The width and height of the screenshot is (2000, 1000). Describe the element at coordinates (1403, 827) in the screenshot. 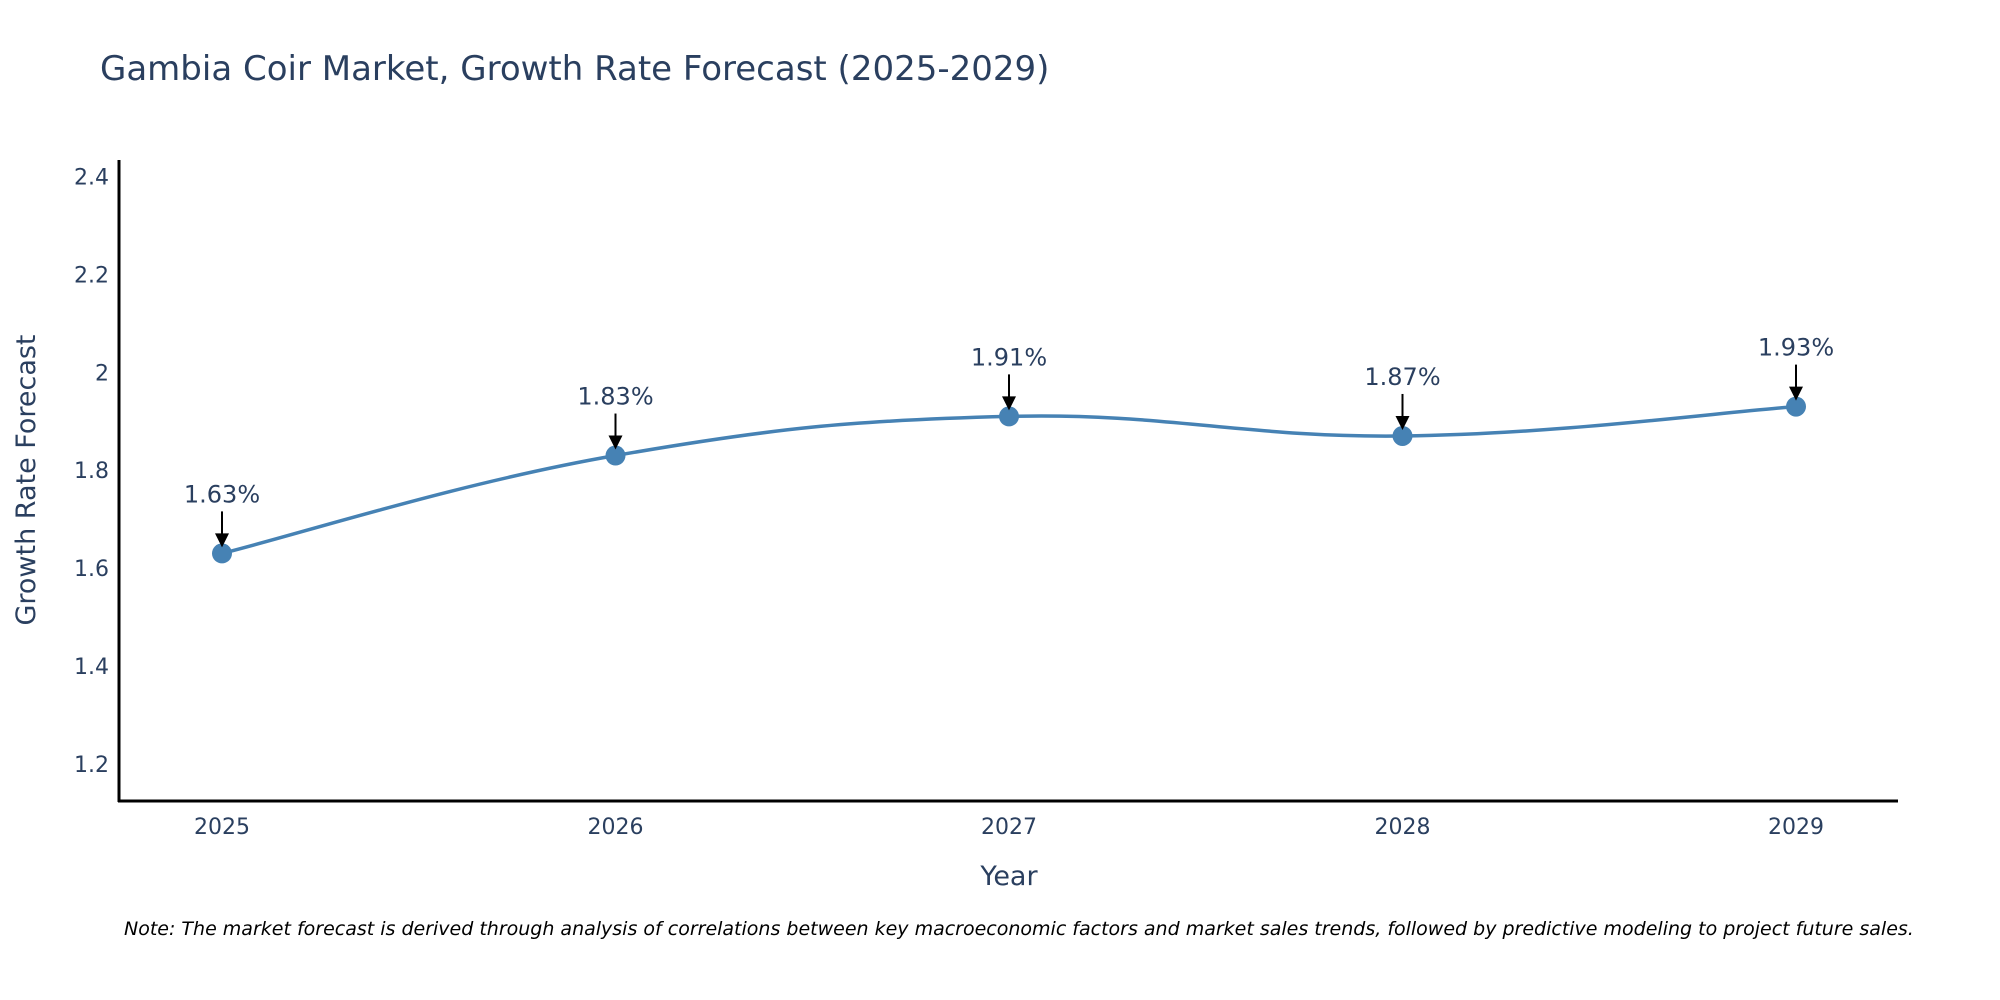

I see `x-tick-label: 2028` at that location.